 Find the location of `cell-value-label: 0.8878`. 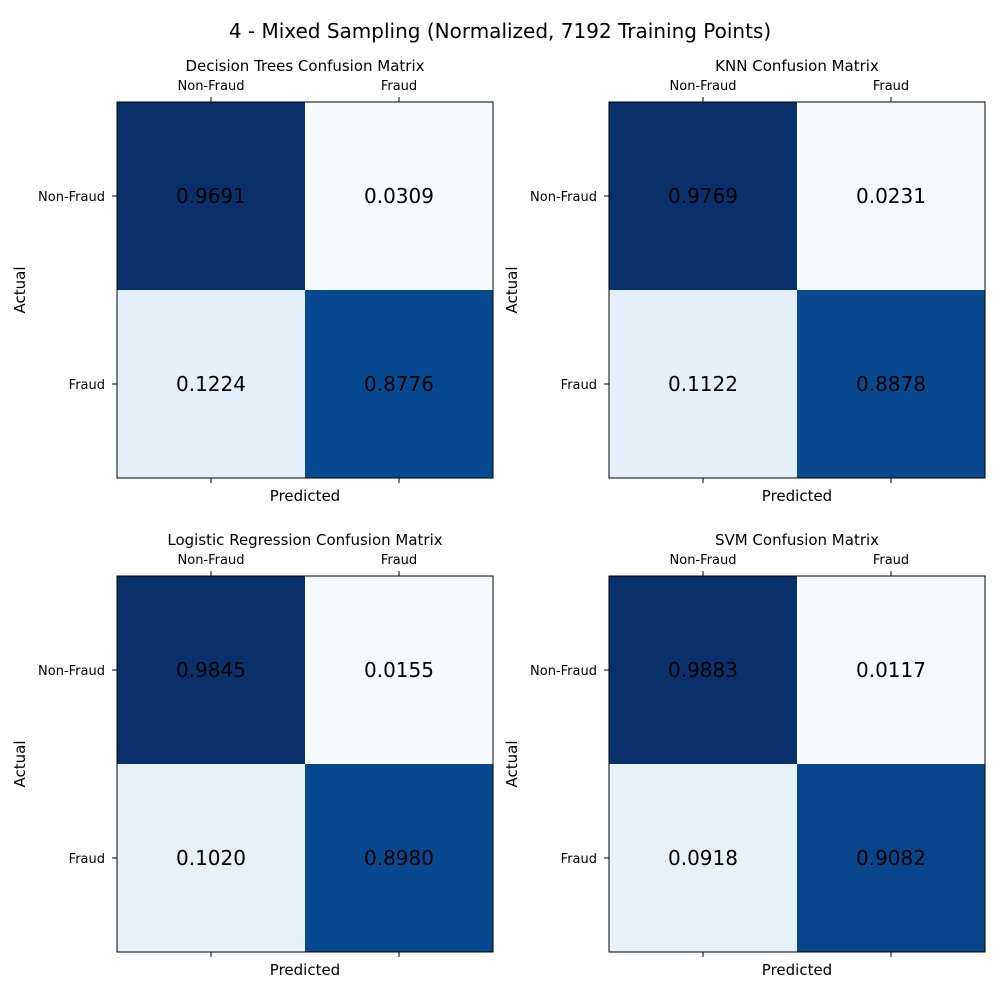

cell-value-label: 0.8878 is located at coordinates (891, 384).